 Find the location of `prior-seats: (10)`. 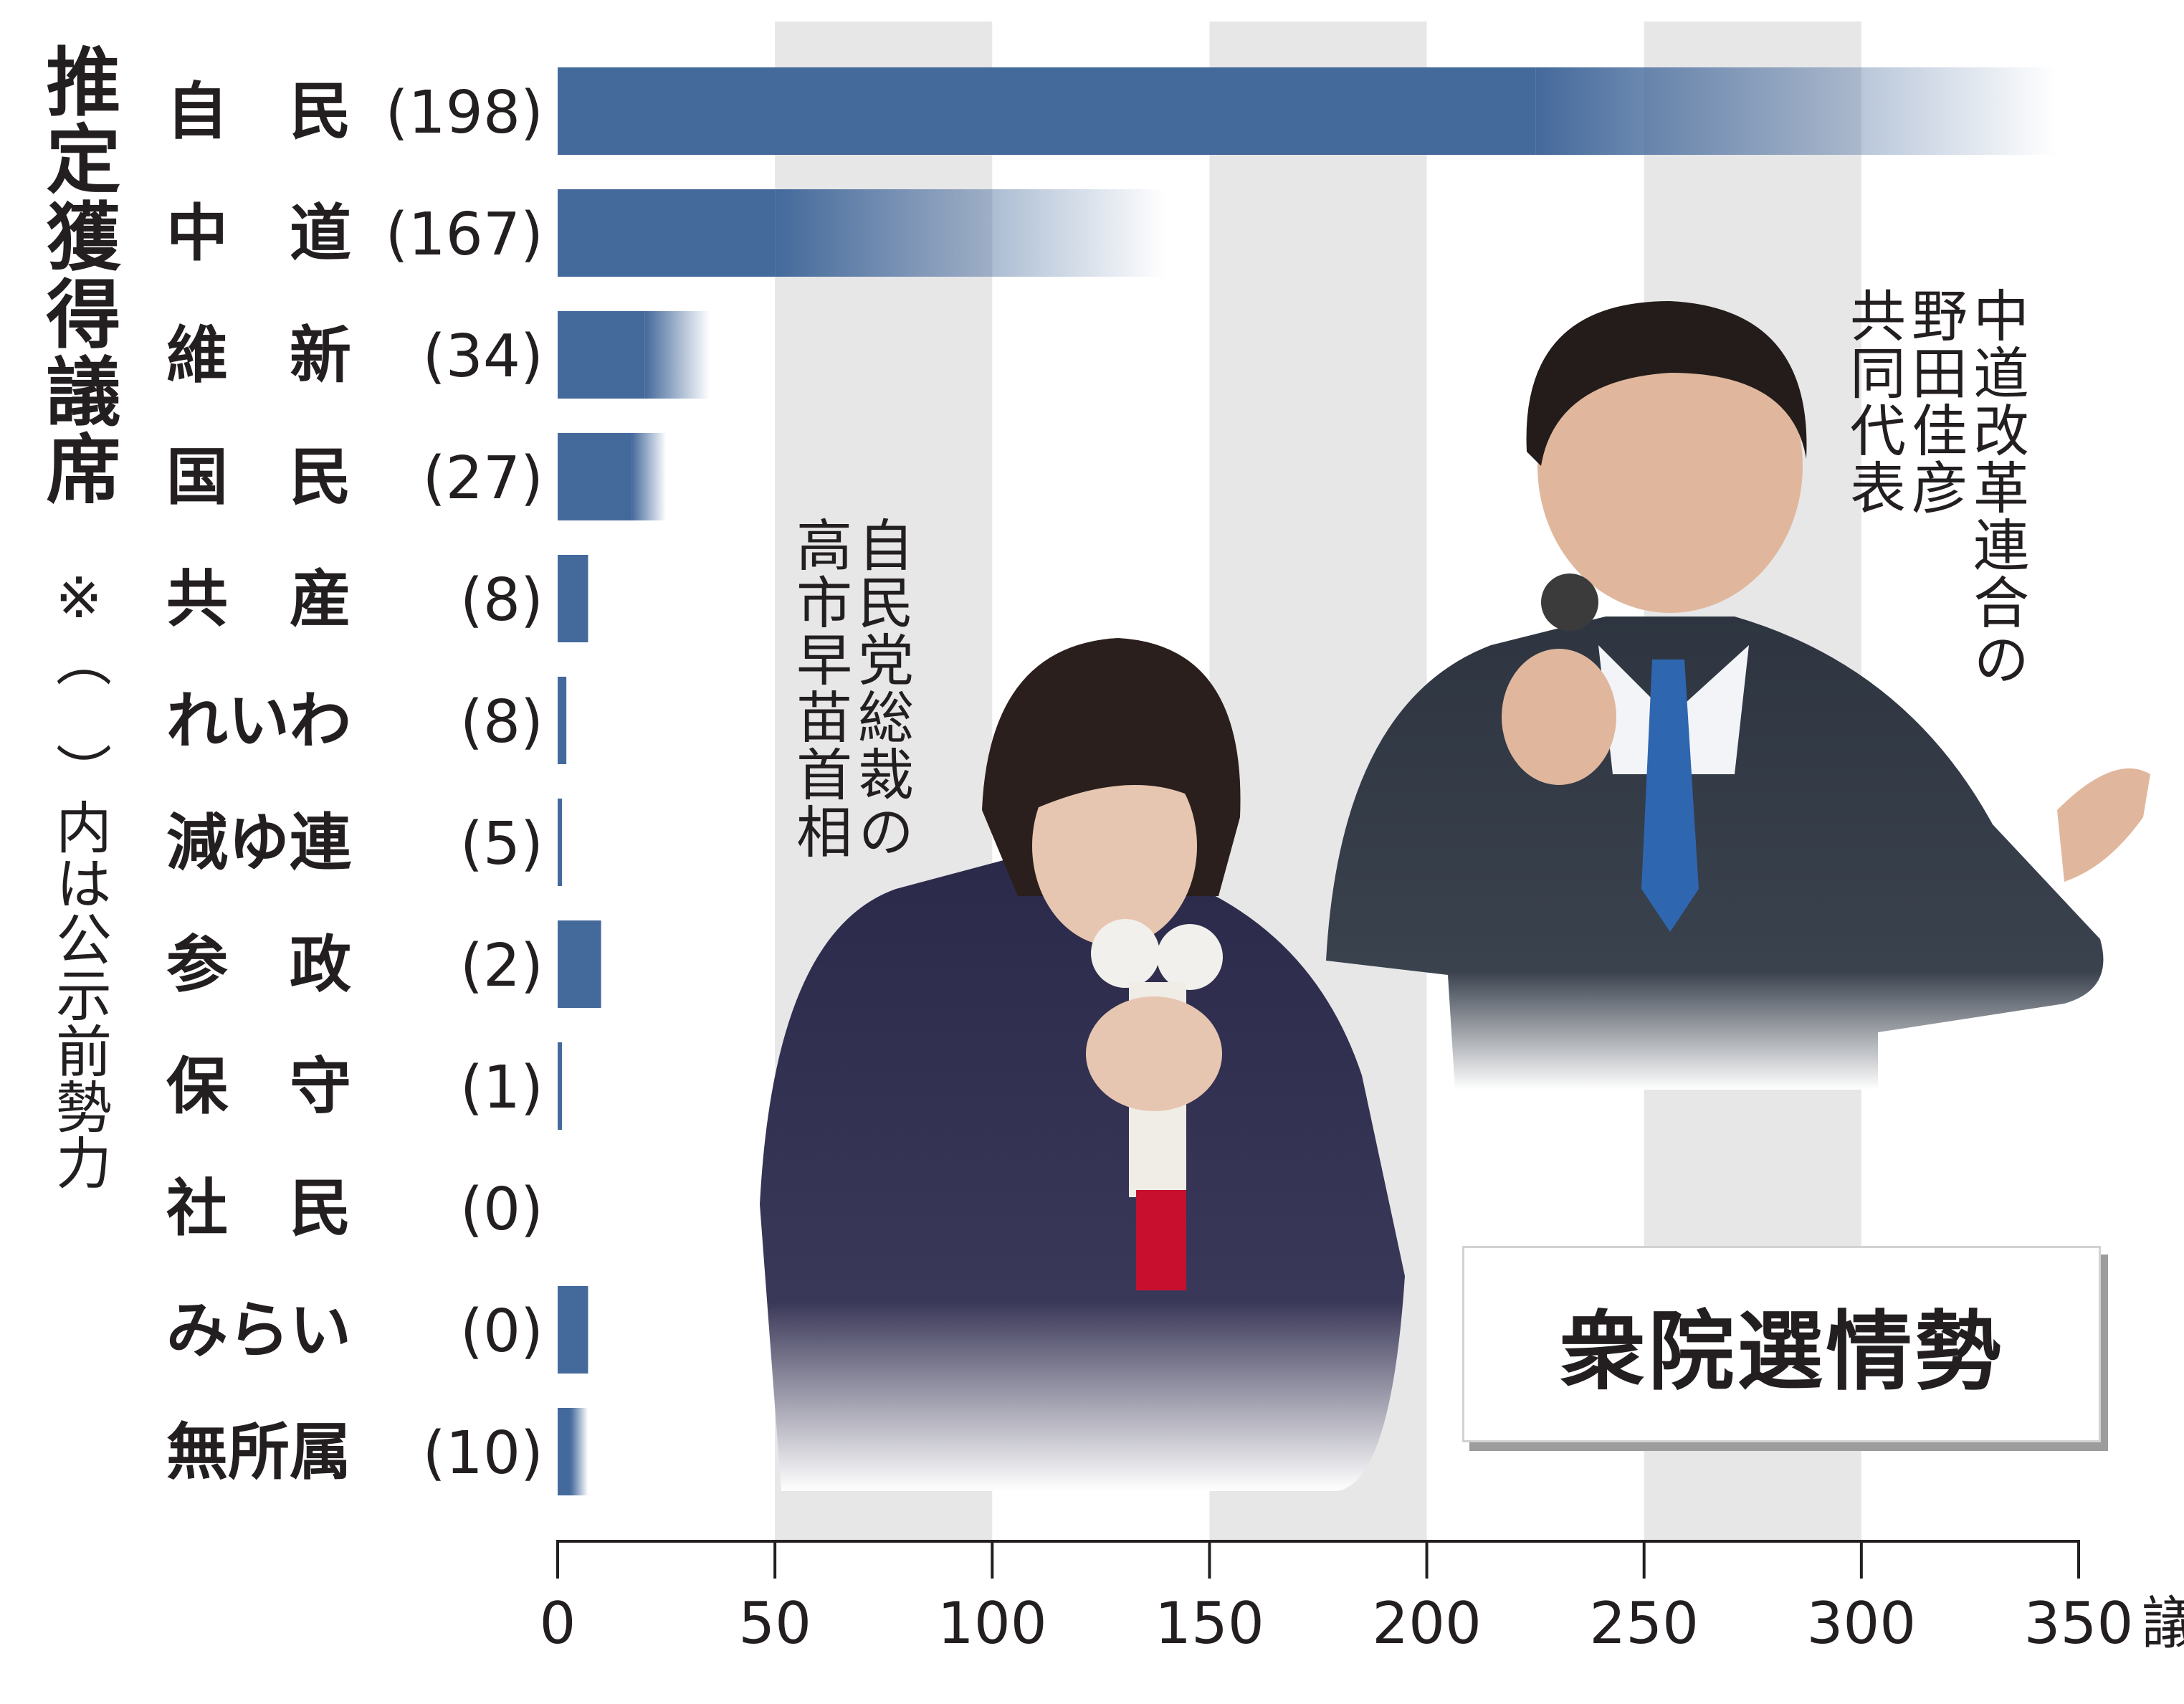

prior-seats: (10) is located at coordinates (483, 1453).